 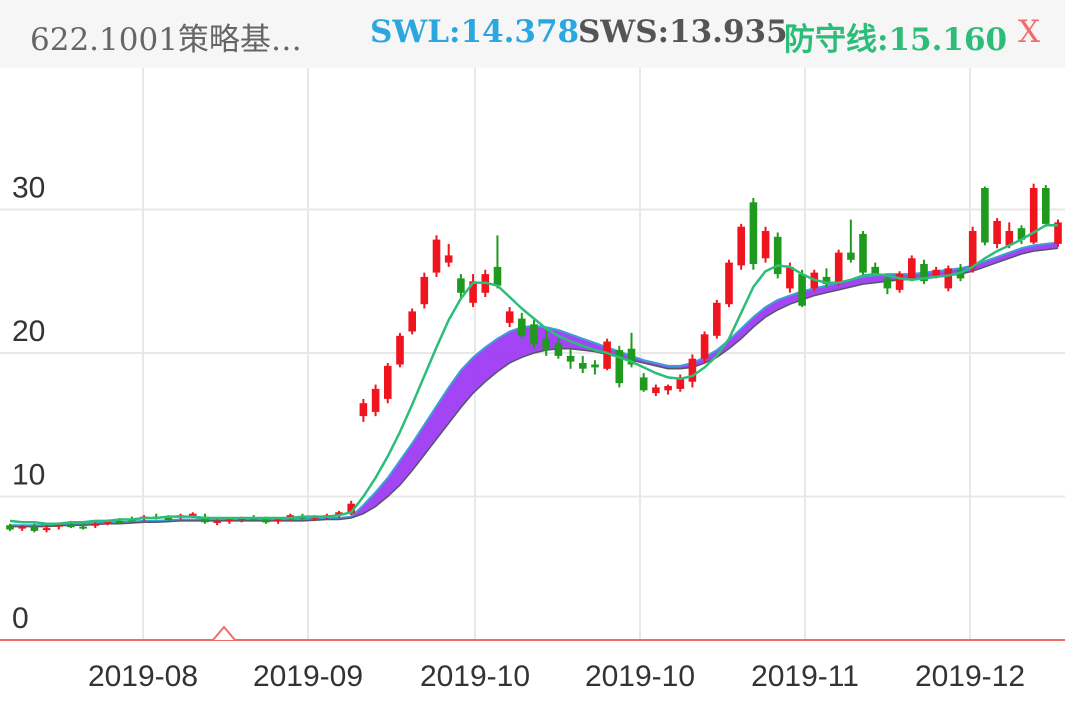 I want to click on close-button: X, so click(x=1029, y=32).